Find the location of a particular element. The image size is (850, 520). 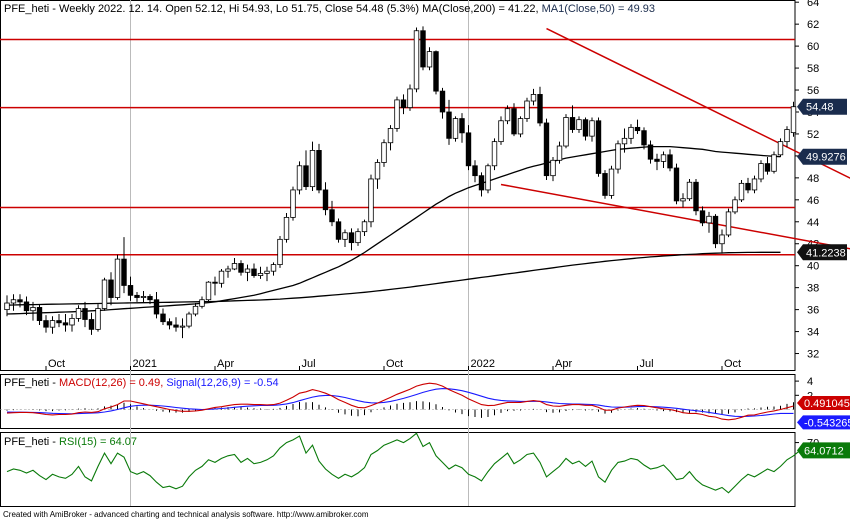

y-tick-label: 58 is located at coordinates (813, 69).